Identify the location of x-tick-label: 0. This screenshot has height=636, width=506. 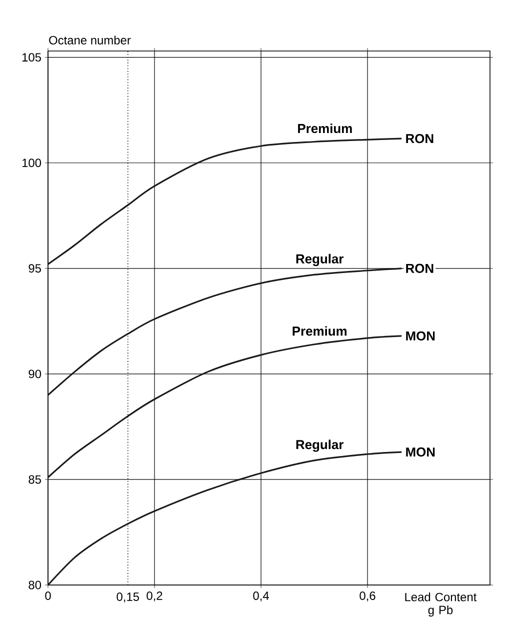
(48, 596).